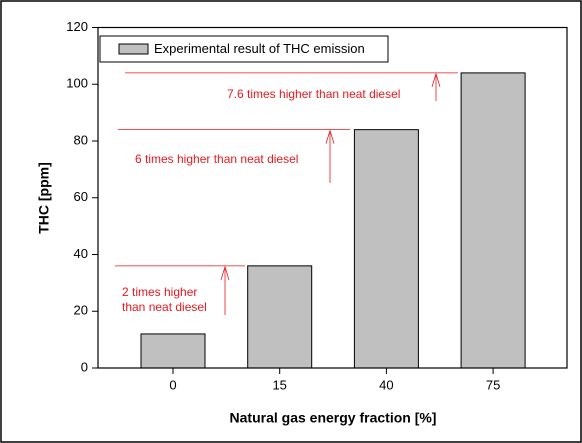 The width and height of the screenshot is (582, 443). What do you see at coordinates (159, 292) in the screenshot?
I see `annotation-text: 2 times higher` at bounding box center [159, 292].